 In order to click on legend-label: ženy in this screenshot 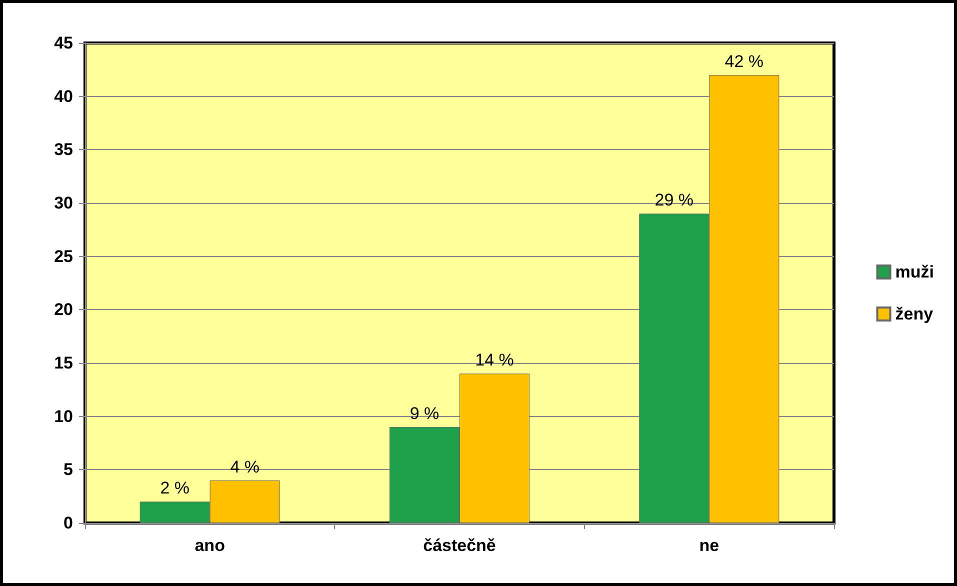, I will do `click(914, 314)`.